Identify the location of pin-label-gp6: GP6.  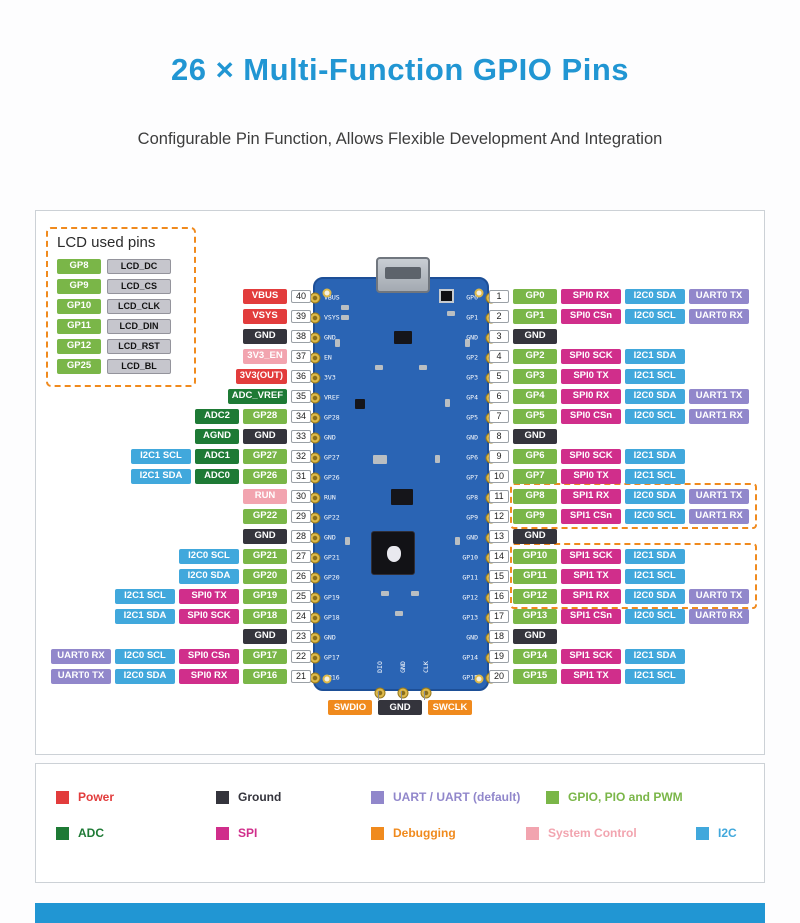
(535, 456).